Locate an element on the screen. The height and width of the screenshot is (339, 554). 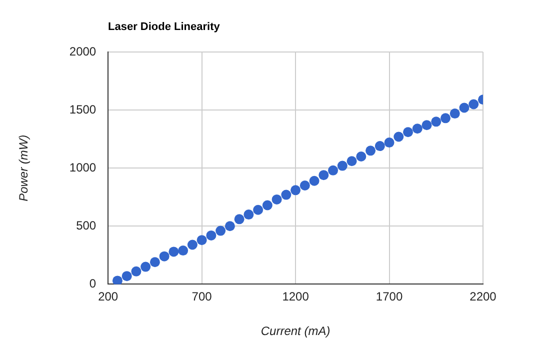
x-tick-label: 200 is located at coordinates (108, 297).